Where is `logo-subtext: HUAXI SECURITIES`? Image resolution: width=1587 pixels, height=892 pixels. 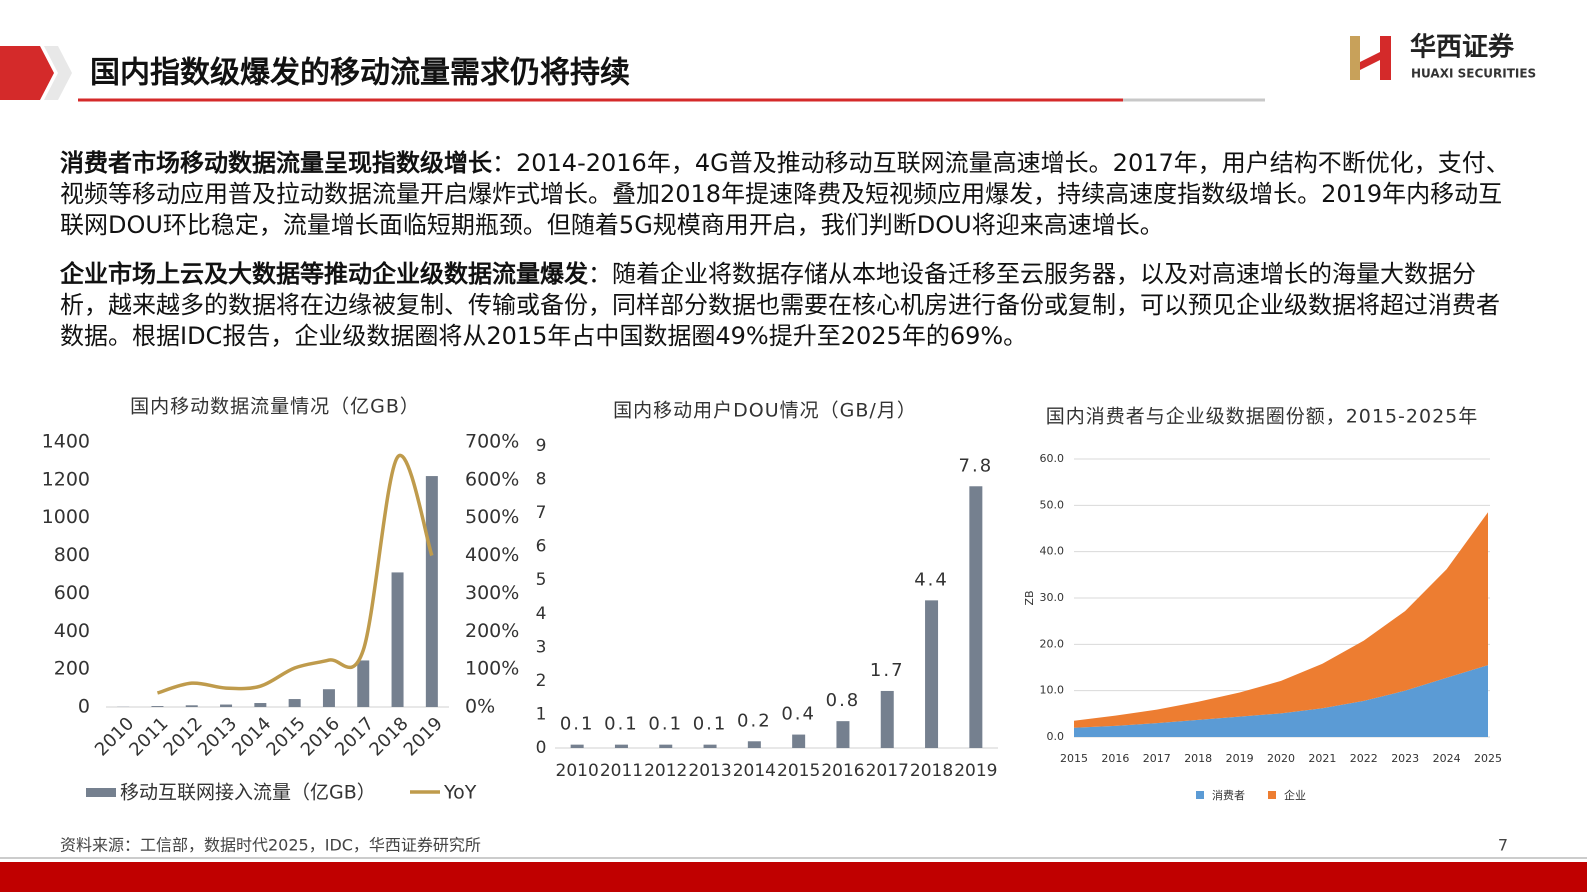
logo-subtext: HUAXI SECURITIES is located at coordinates (1473, 74).